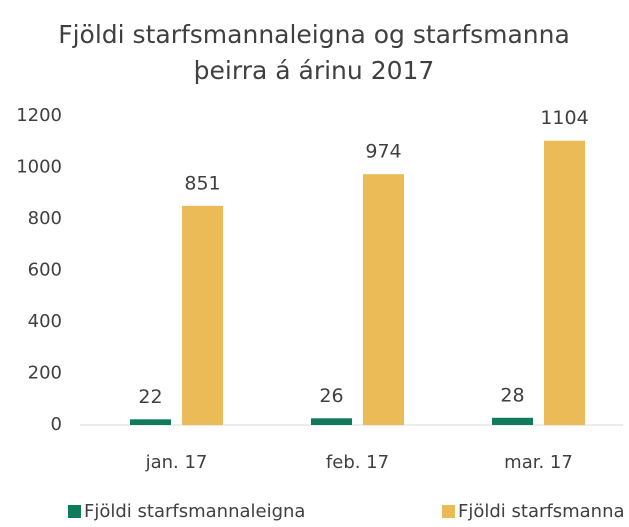 This screenshot has width=629, height=527. What do you see at coordinates (512, 395) in the screenshot?
I see `value-label: 28` at bounding box center [512, 395].